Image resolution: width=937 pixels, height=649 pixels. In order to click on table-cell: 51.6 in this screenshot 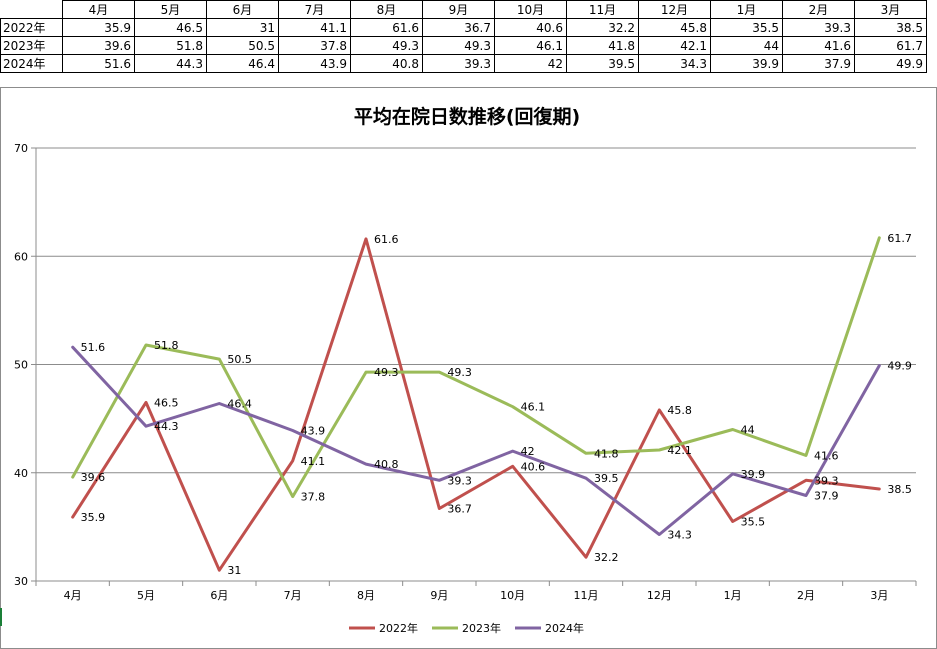, I will do `click(98, 63)`.